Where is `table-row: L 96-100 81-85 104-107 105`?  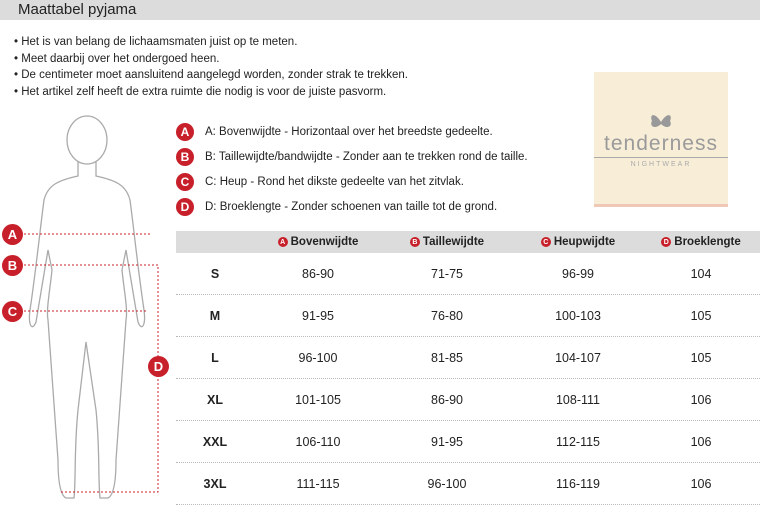
table-row: L 96-100 81-85 104-107 105 is located at coordinates (468, 358).